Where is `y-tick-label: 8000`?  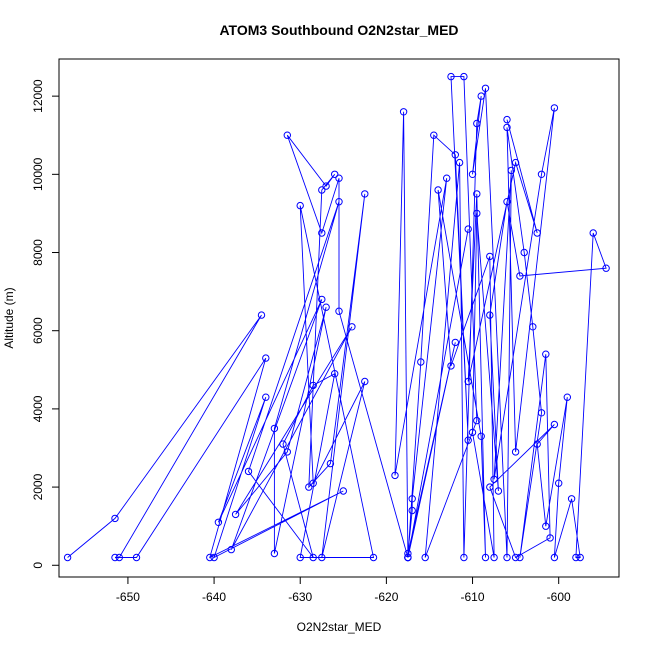 y-tick-label: 8000 is located at coordinates (38, 252).